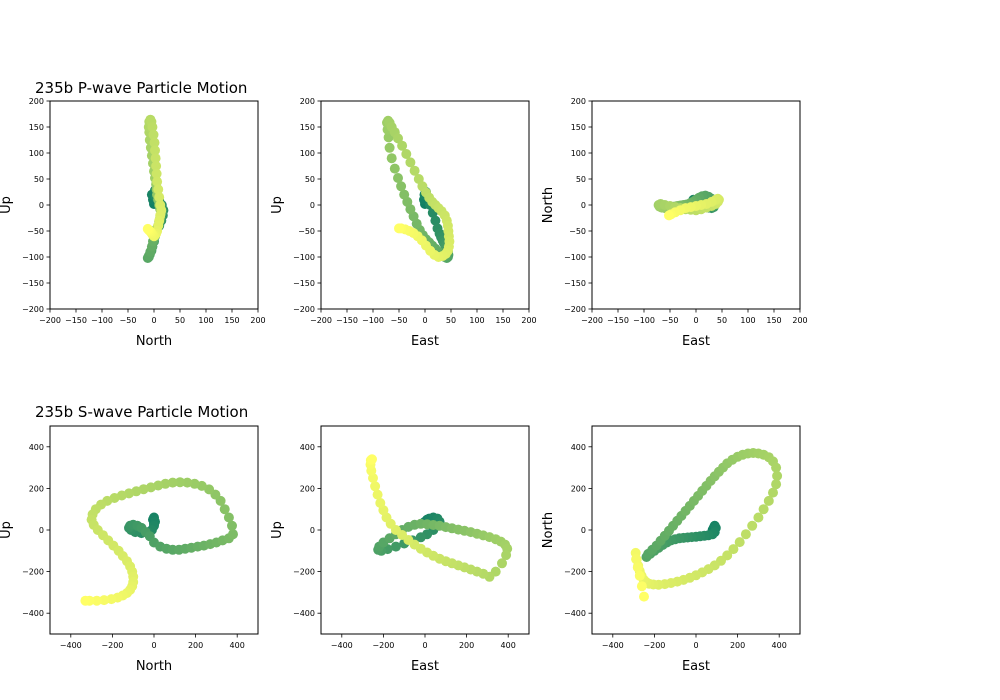 This screenshot has width=1000, height=700. What do you see at coordinates (141, 88) in the screenshot?
I see `p-wave-section-title: 235b P-wave Particle Motion` at bounding box center [141, 88].